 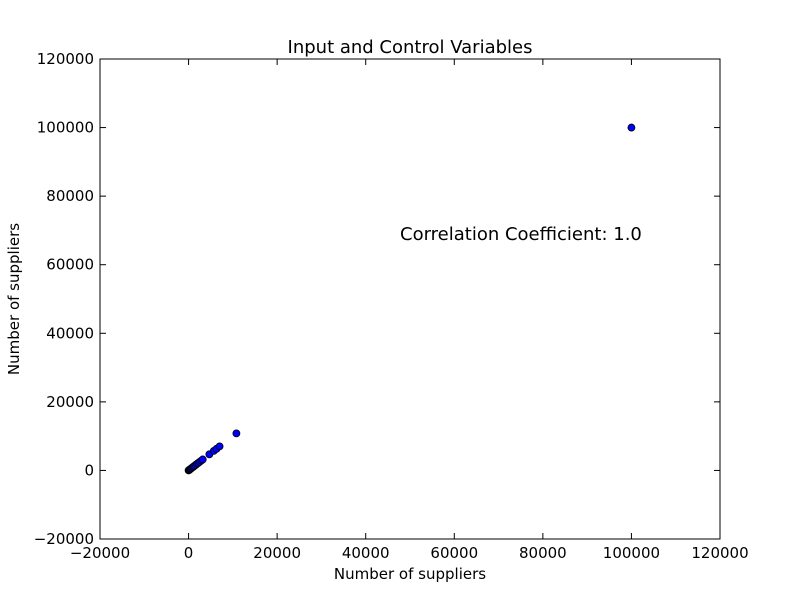 I want to click on y-tick-label: 100000, so click(x=65, y=128).